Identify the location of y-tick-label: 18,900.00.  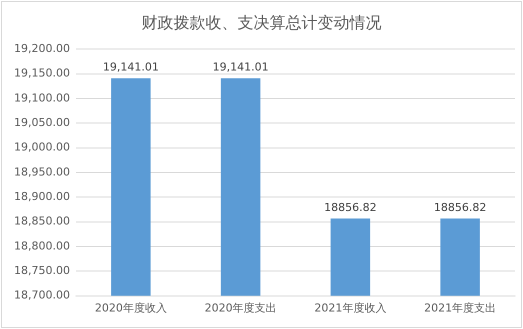
(42, 197).